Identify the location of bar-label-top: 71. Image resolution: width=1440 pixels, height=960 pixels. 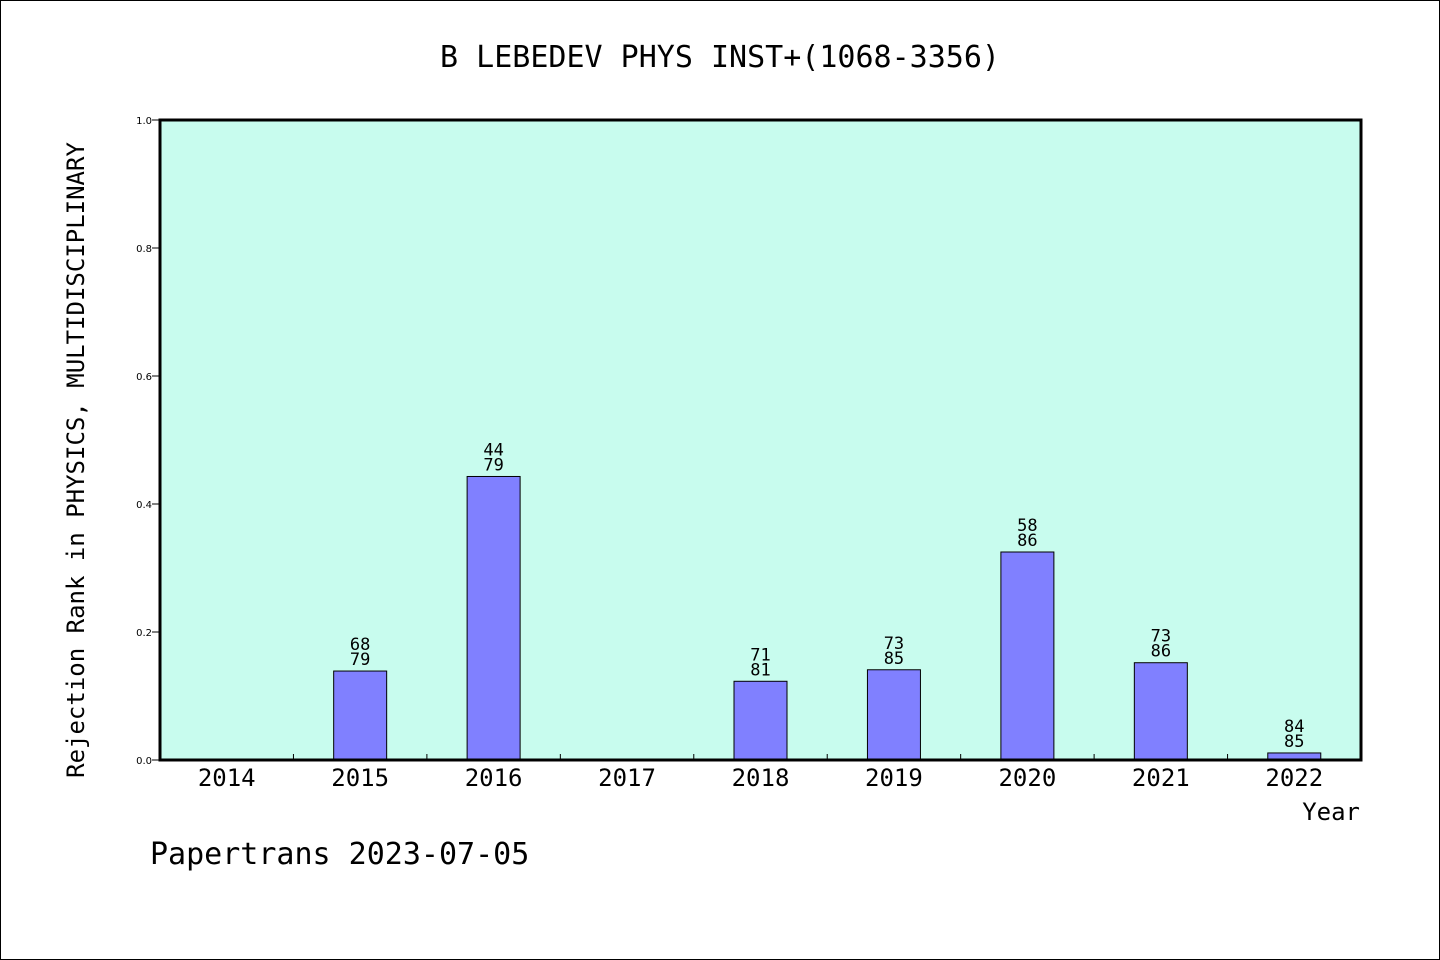
(760, 655).